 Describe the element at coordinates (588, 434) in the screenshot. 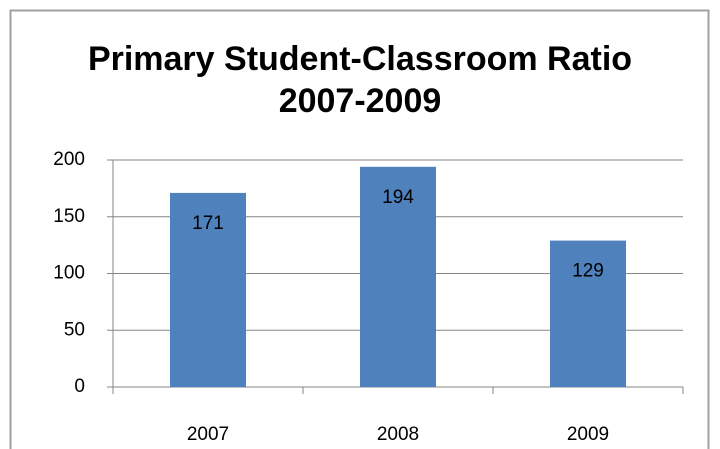

I see `x-tick-label: 2009` at that location.